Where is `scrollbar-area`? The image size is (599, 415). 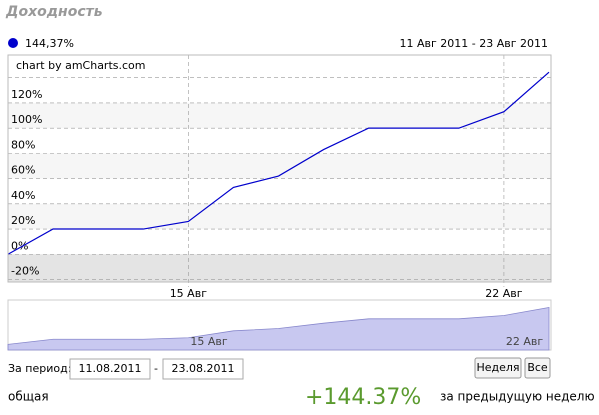
scrollbar-area is located at coordinates (278, 329).